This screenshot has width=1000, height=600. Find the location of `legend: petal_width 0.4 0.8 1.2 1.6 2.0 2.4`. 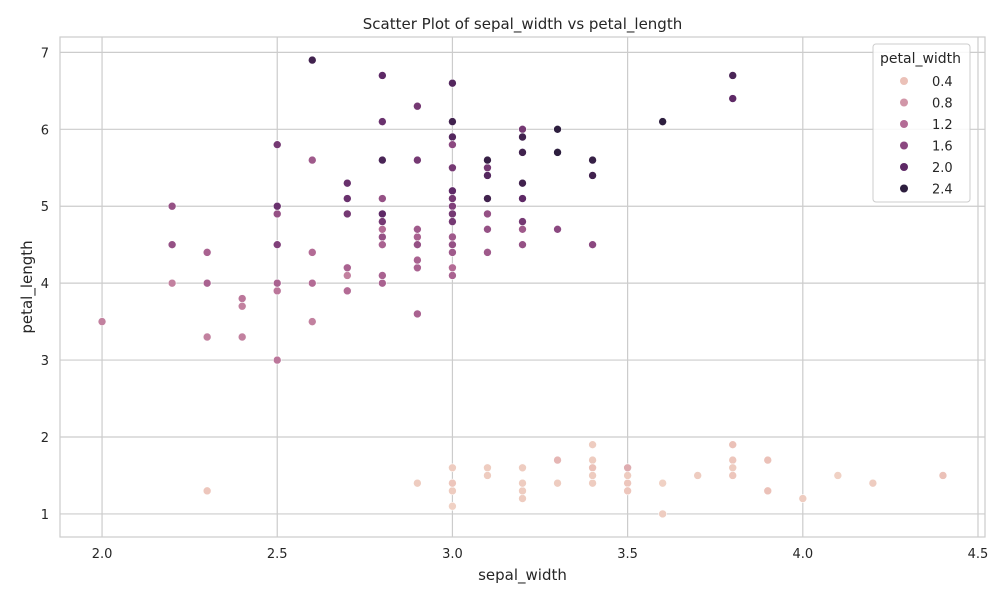

legend: petal_width 0.4 0.8 1.2 1.6 2.0 2.4 is located at coordinates (921, 123).